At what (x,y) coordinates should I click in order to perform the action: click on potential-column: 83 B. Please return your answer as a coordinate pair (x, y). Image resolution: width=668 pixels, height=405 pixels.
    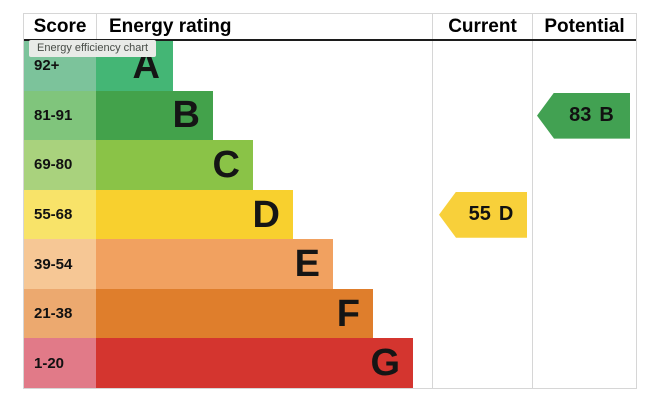
    Looking at the image, I should click on (584, 214).